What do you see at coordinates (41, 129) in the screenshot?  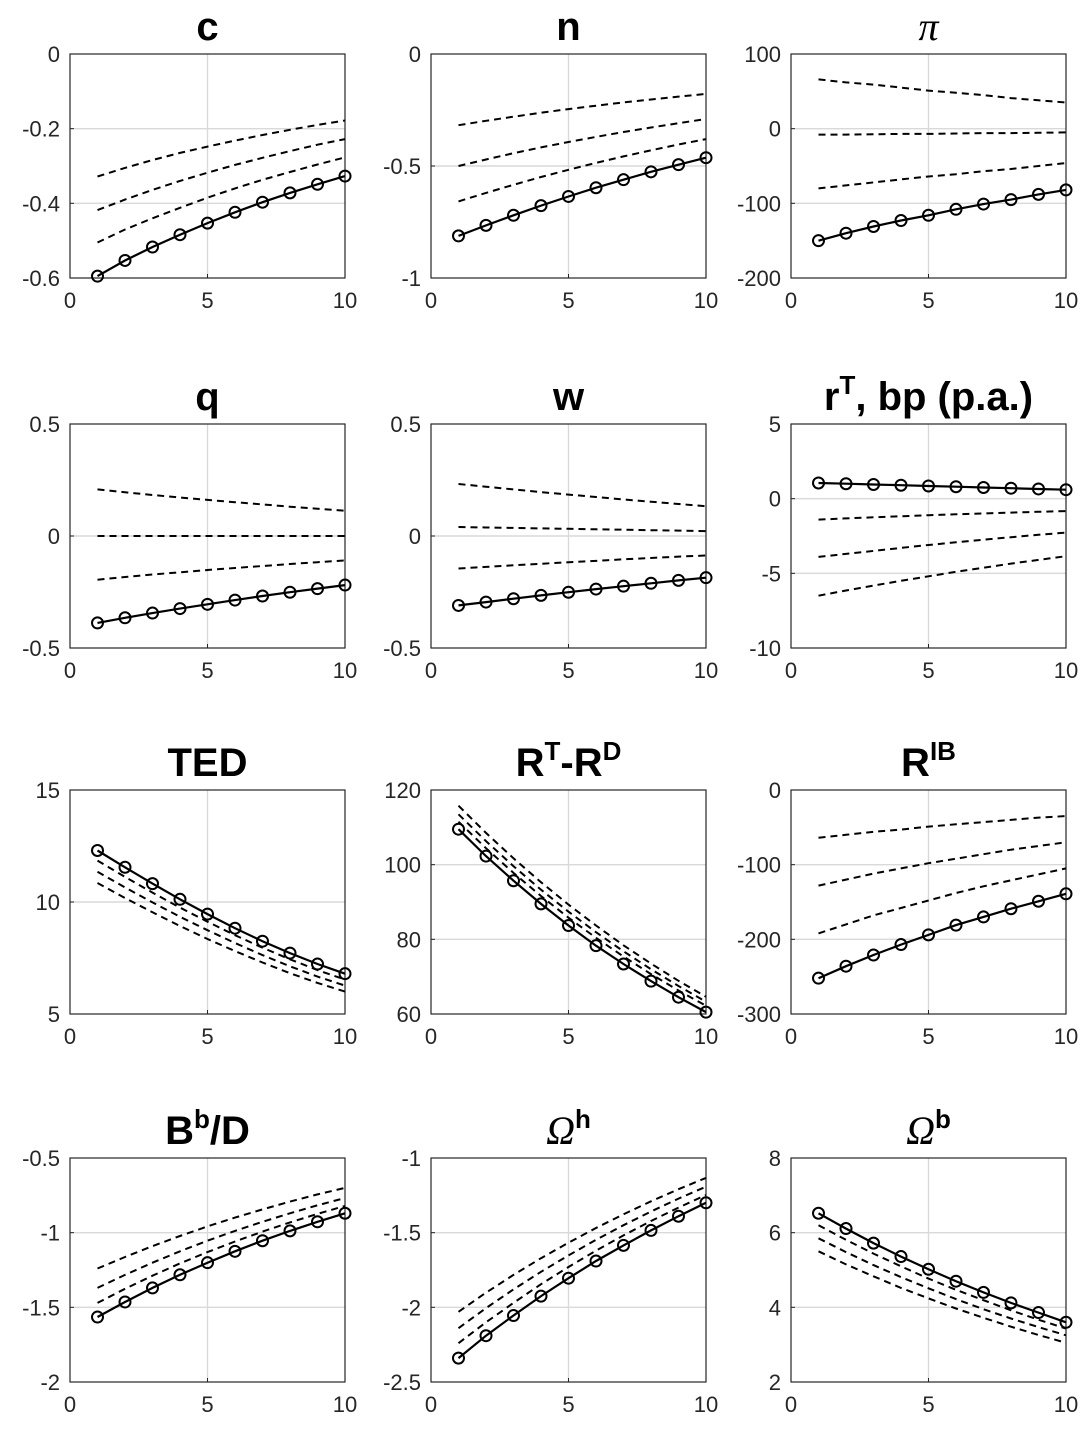 I see `y-tick-label: -0.2` at bounding box center [41, 129].